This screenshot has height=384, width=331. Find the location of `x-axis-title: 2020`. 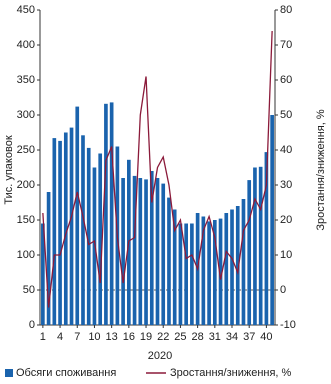

x-axis-title: 2020 is located at coordinates (160, 356).